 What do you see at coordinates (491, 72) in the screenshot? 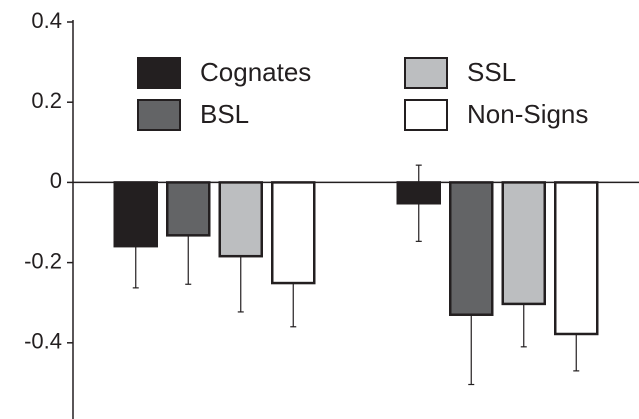
I see `legend-label: SSL` at bounding box center [491, 72].